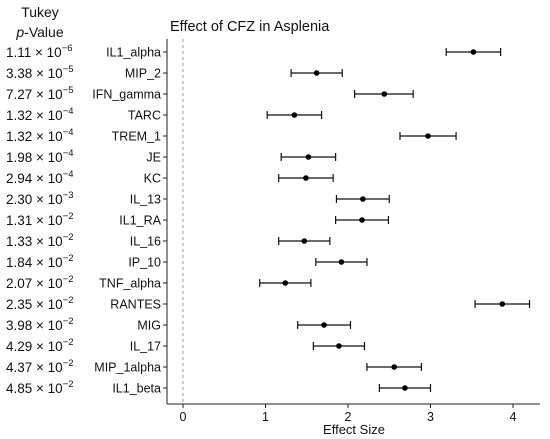 This screenshot has width=550, height=439. Describe the element at coordinates (268, 303) in the screenshot. I see `row-RANTES: 2.35 × 10−2 RANTES` at that location.